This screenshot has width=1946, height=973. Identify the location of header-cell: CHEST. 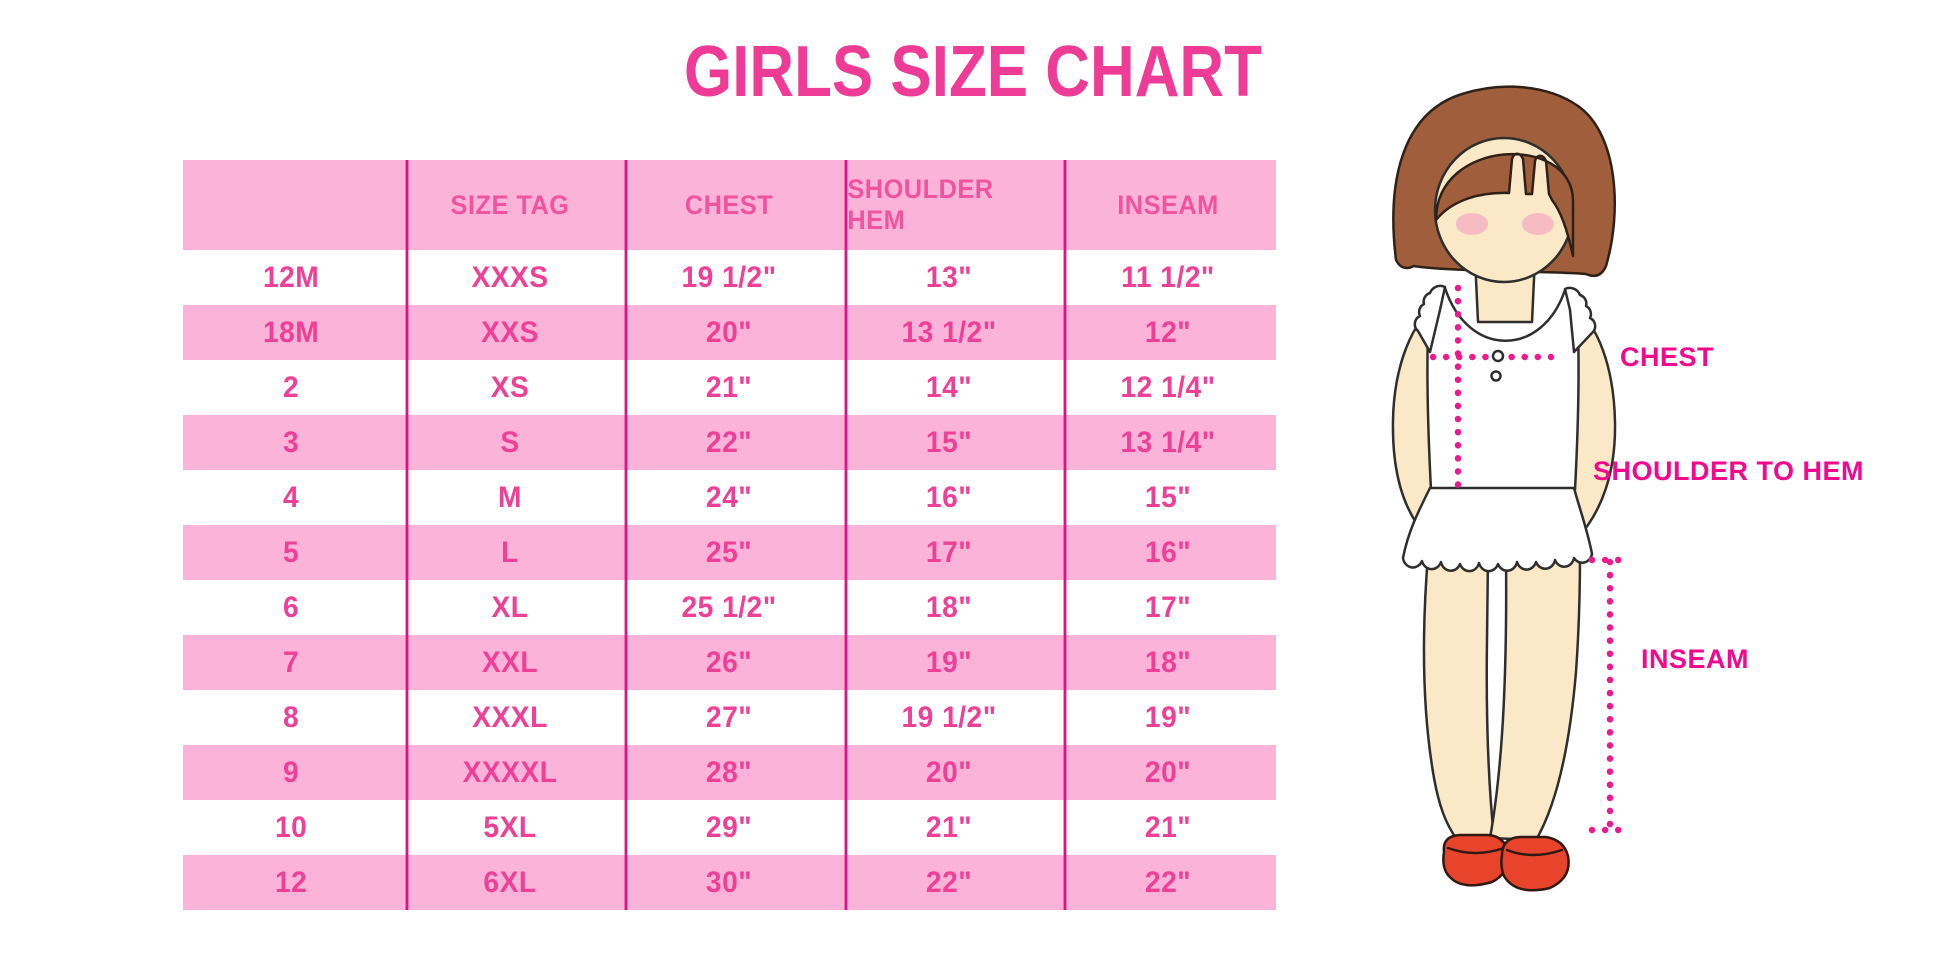
(727, 205).